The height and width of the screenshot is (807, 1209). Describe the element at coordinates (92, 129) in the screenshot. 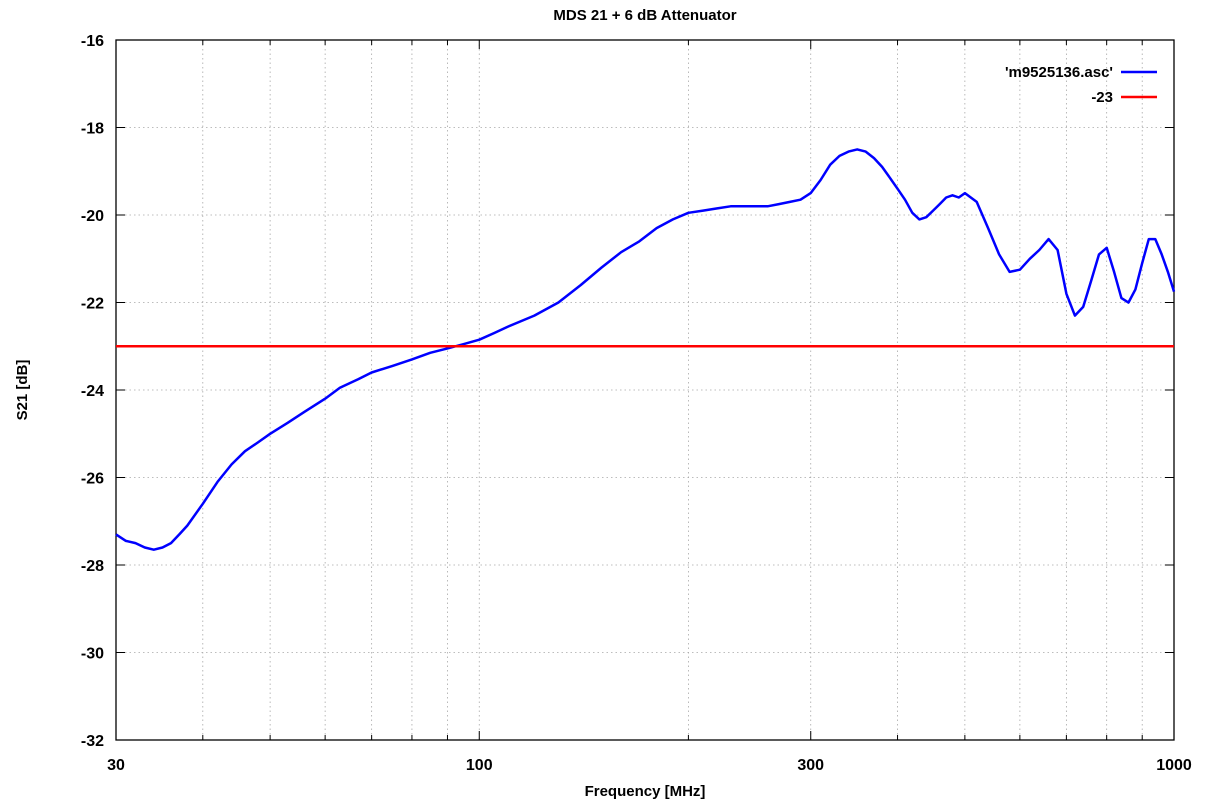

I see `y-tick-label: -18` at that location.